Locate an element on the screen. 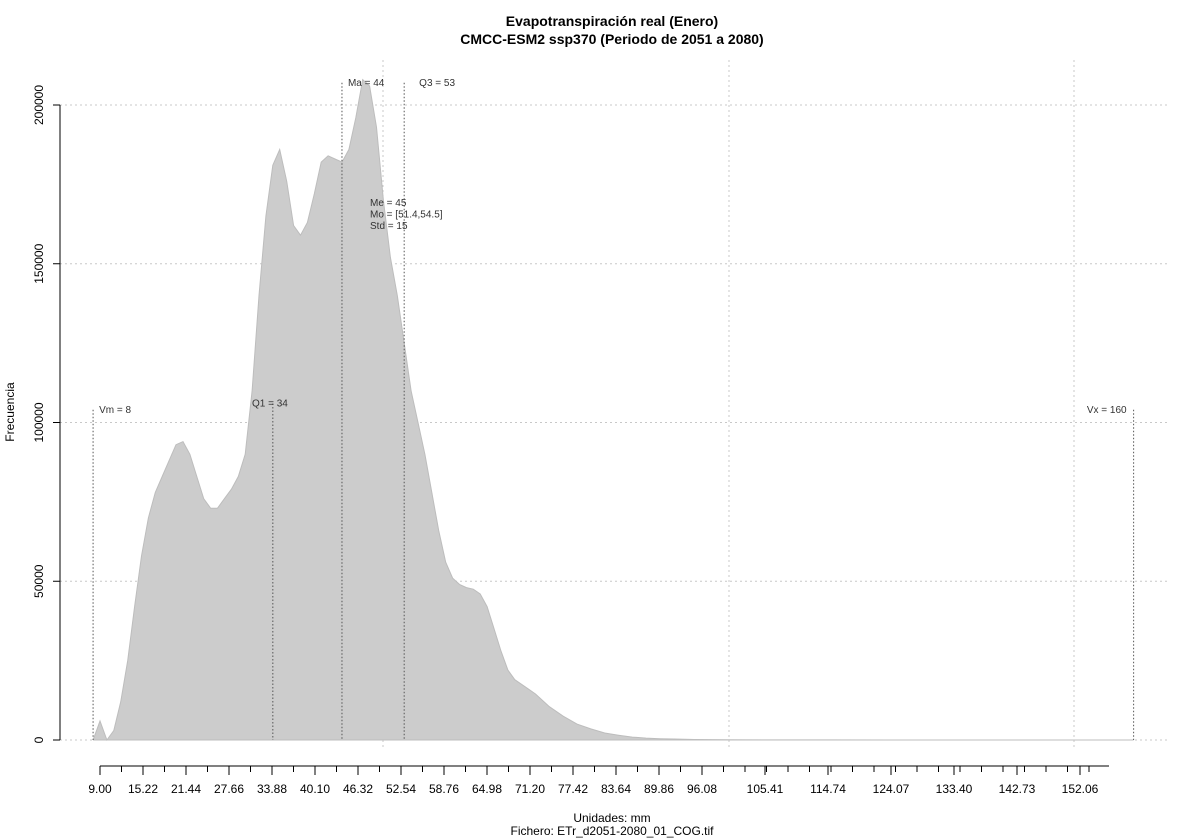 The width and height of the screenshot is (1200, 840). reference-label: Q1 = 34 is located at coordinates (270, 403).